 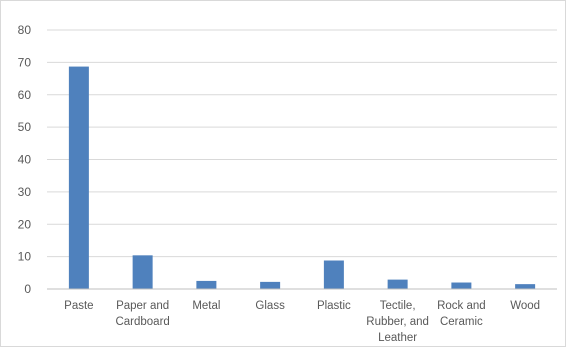 I want to click on x-tick-label-line: Ceramic, so click(x=461, y=322).